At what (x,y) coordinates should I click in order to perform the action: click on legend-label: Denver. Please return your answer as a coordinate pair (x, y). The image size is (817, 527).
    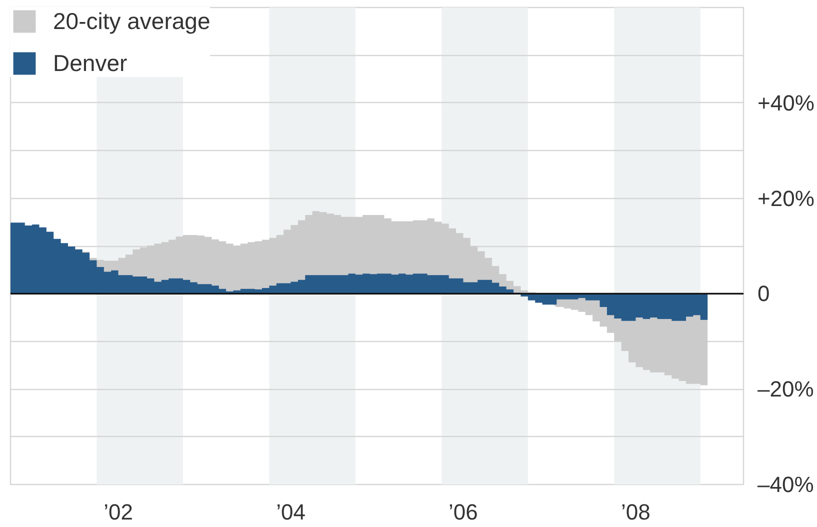
    Looking at the image, I should click on (90, 63).